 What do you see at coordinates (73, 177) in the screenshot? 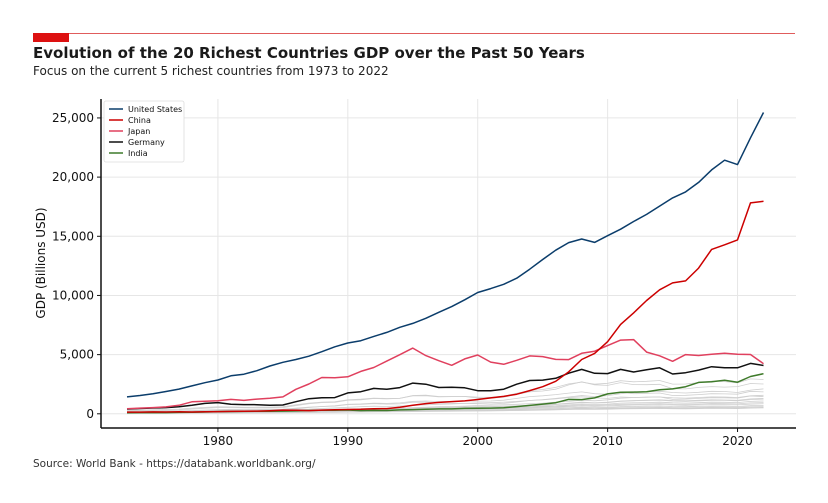
I see `y-tick-label: 20,000` at bounding box center [73, 177].